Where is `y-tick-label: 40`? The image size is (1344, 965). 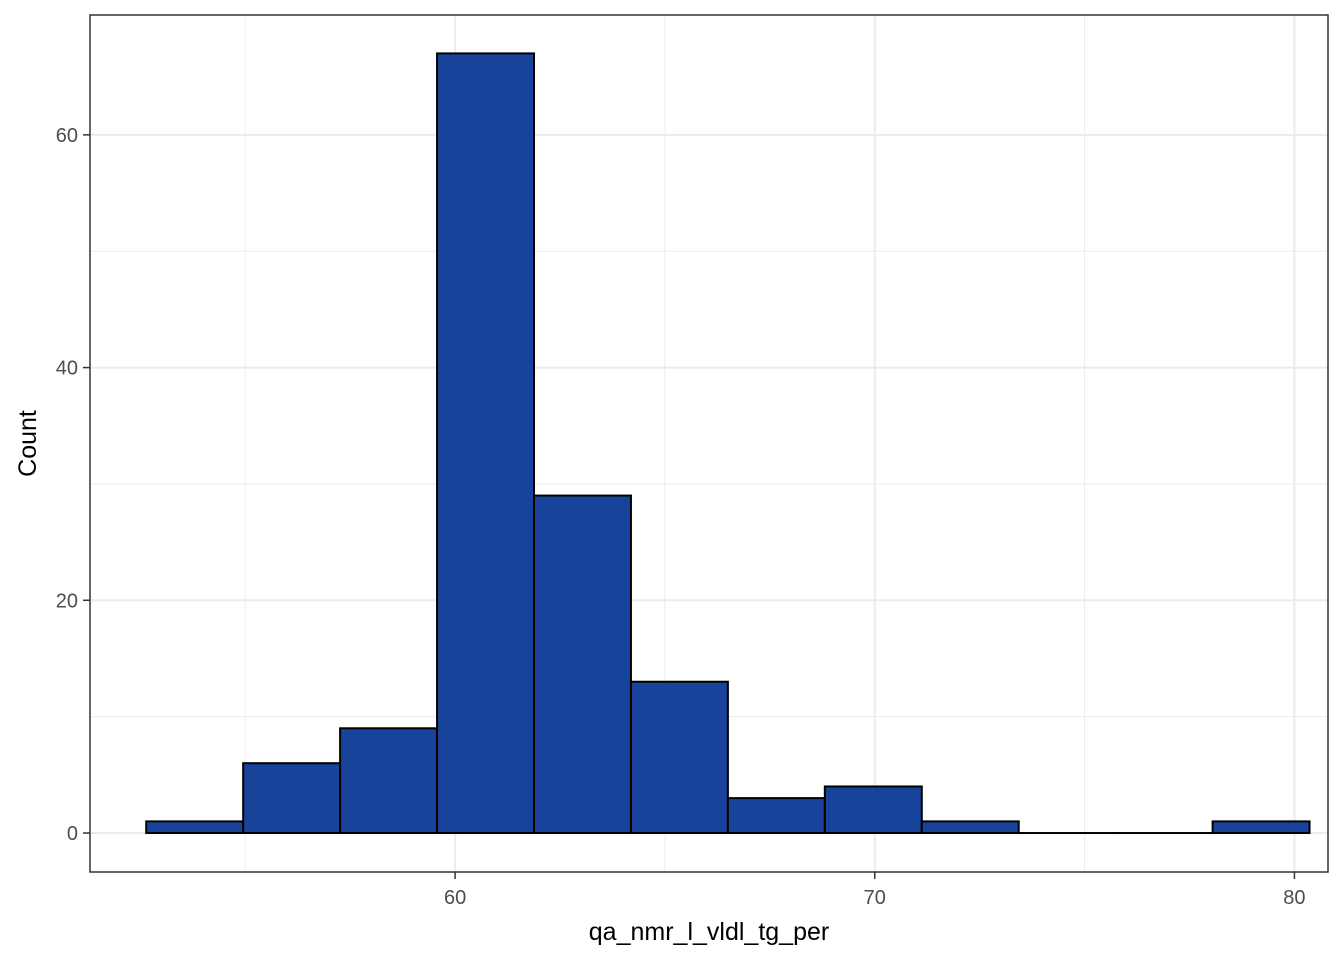
y-tick-label: 40 is located at coordinates (67, 369).